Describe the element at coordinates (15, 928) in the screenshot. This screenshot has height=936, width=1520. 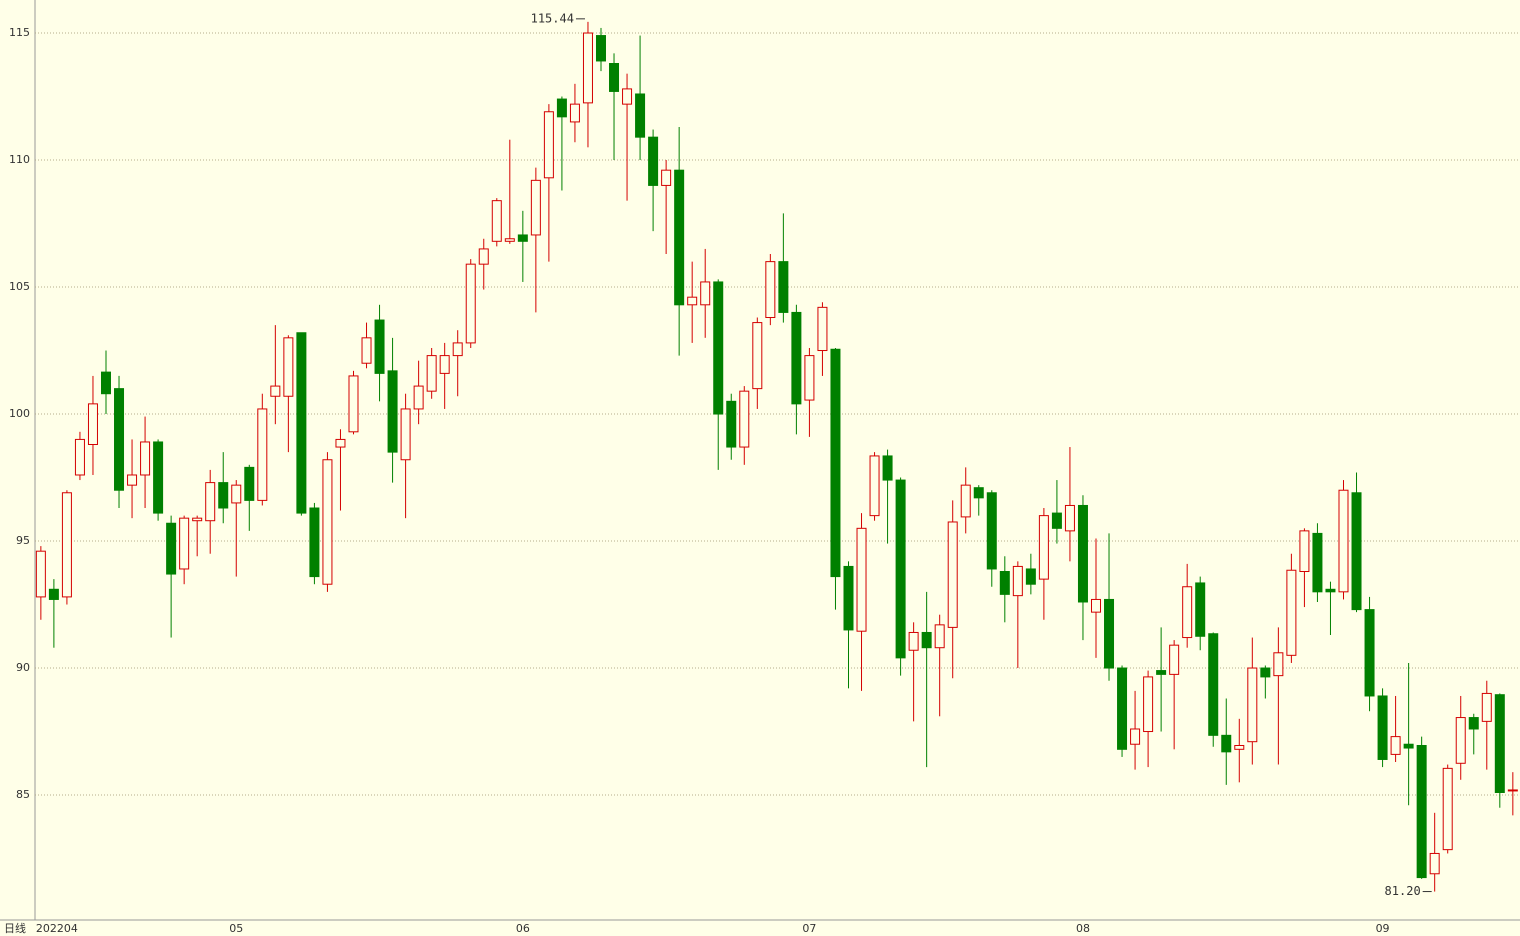
I see `period-label: 日线` at that location.